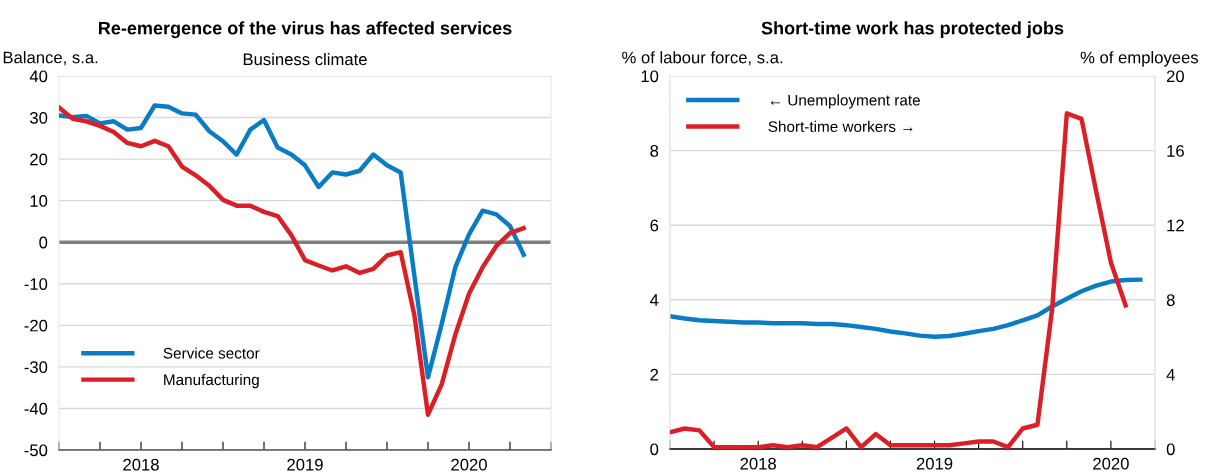  What do you see at coordinates (1170, 374) in the screenshot?
I see `y2-tick-label: 4` at bounding box center [1170, 374].